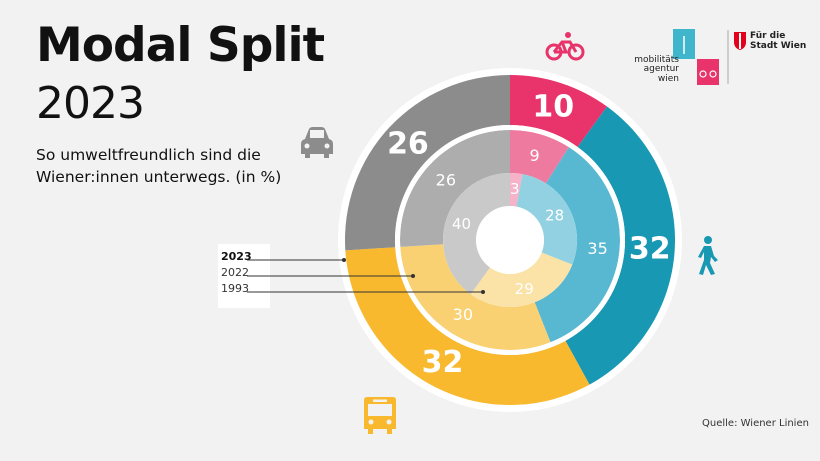  I want to click on slice-1993-walk, so click(546, 219).